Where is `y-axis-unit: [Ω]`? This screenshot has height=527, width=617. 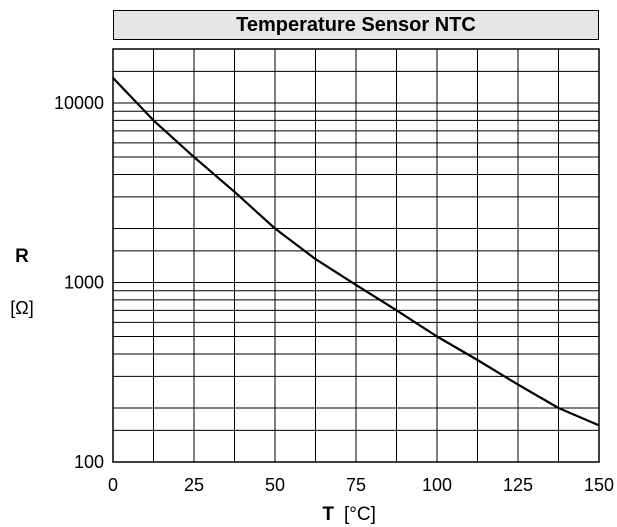
y-axis-unit: [Ω] is located at coordinates (21, 308).